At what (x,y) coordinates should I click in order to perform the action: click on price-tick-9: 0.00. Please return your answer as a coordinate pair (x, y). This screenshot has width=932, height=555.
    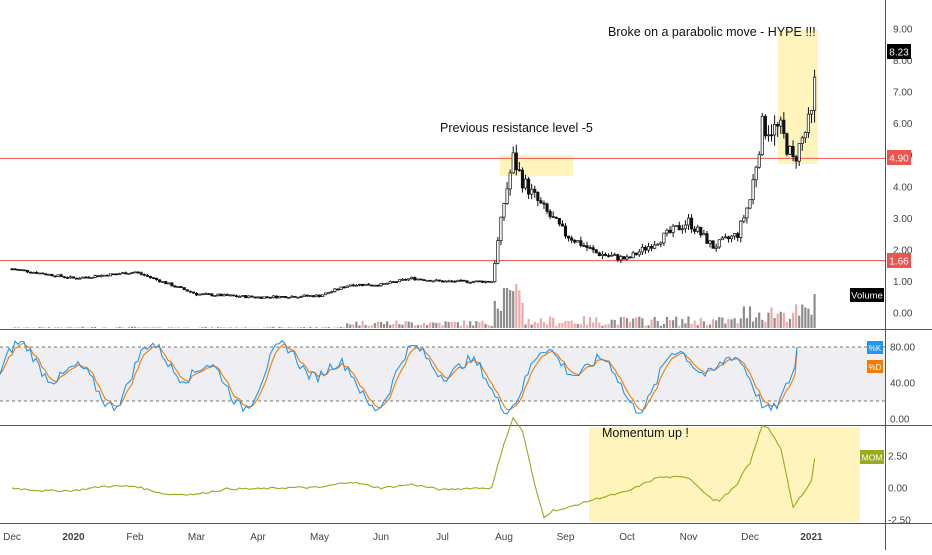
    Looking at the image, I should click on (903, 314).